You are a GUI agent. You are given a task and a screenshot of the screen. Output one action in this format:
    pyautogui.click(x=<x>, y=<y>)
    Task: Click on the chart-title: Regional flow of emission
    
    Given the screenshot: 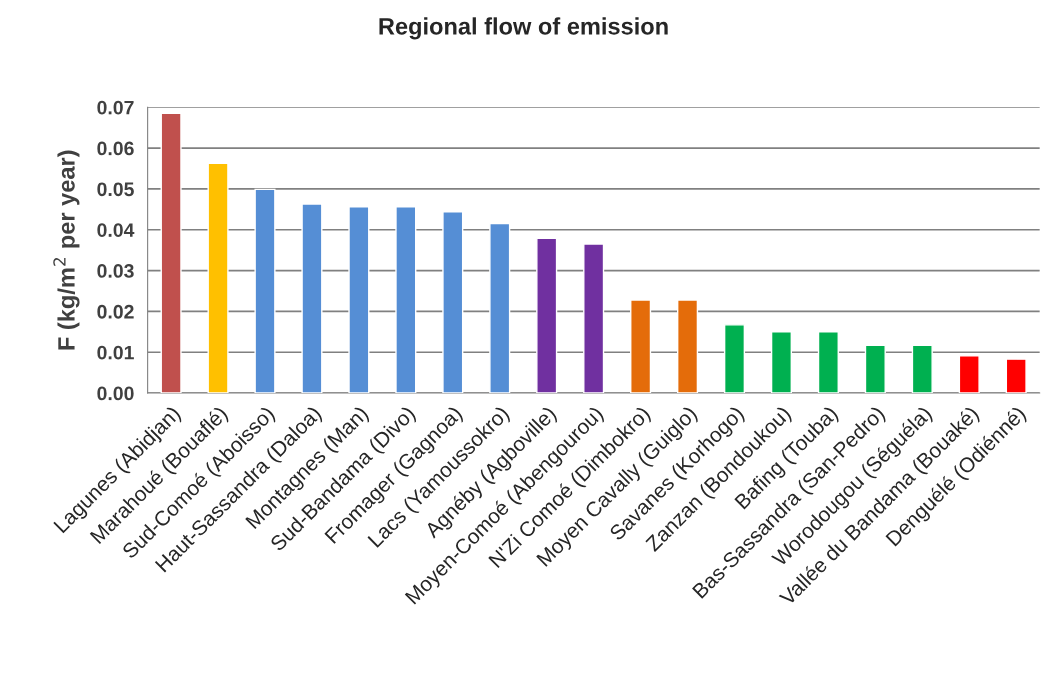 What is the action you would take?
    pyautogui.click(x=523, y=28)
    